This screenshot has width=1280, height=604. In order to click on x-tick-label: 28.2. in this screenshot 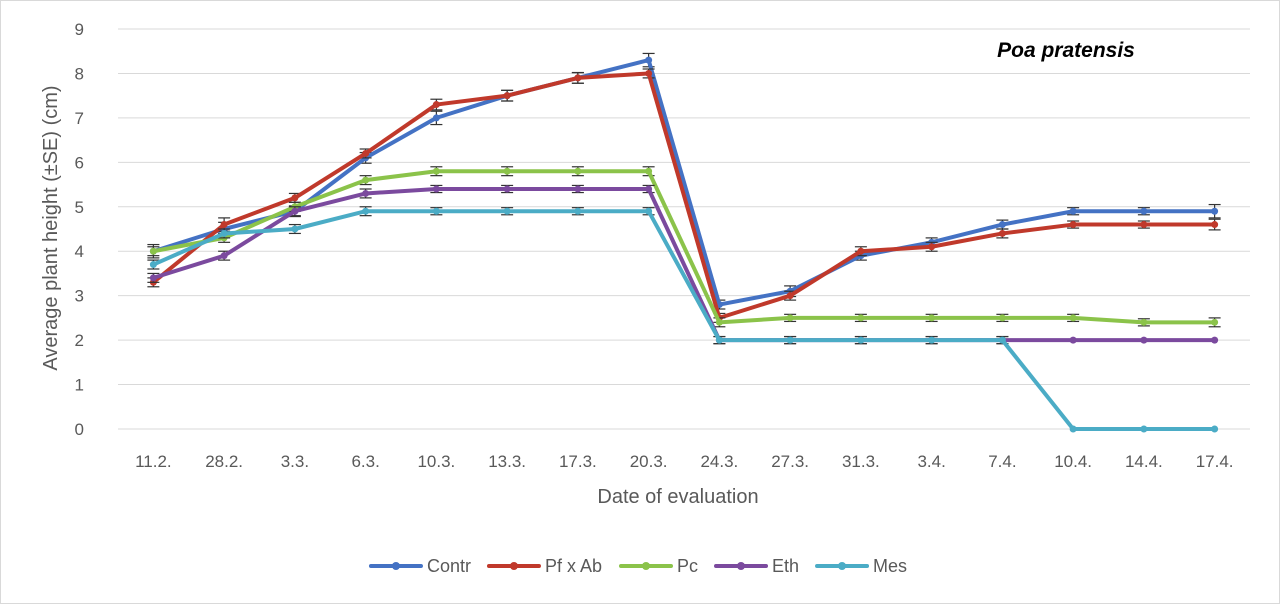, I will do `click(224, 461)`.